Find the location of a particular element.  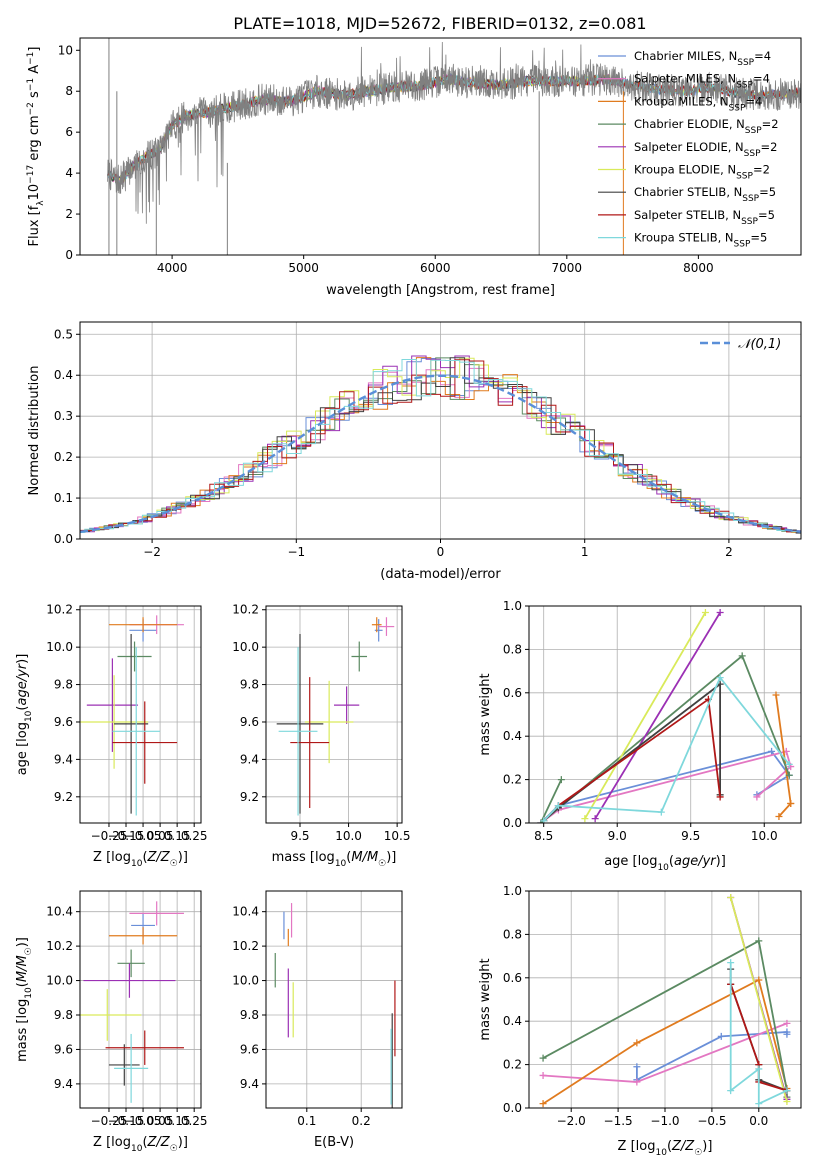

y-tick-label: 6 is located at coordinates (69, 132).